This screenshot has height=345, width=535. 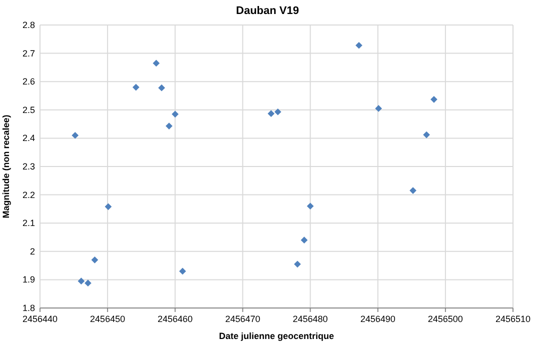 I want to click on y-tick-label: 1.8, so click(x=28, y=308).